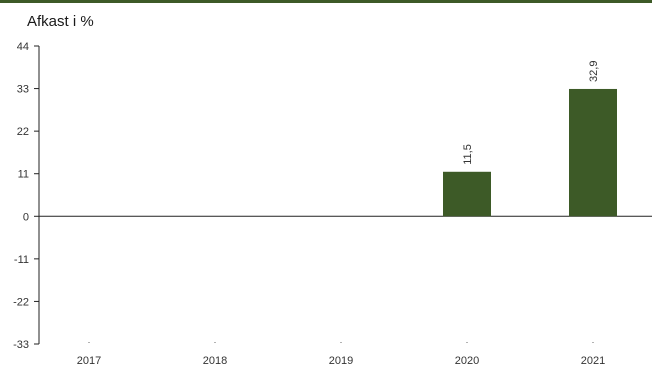 The image size is (652, 365). What do you see at coordinates (326, 1) in the screenshot?
I see `top-accent-rule` at bounding box center [326, 1].